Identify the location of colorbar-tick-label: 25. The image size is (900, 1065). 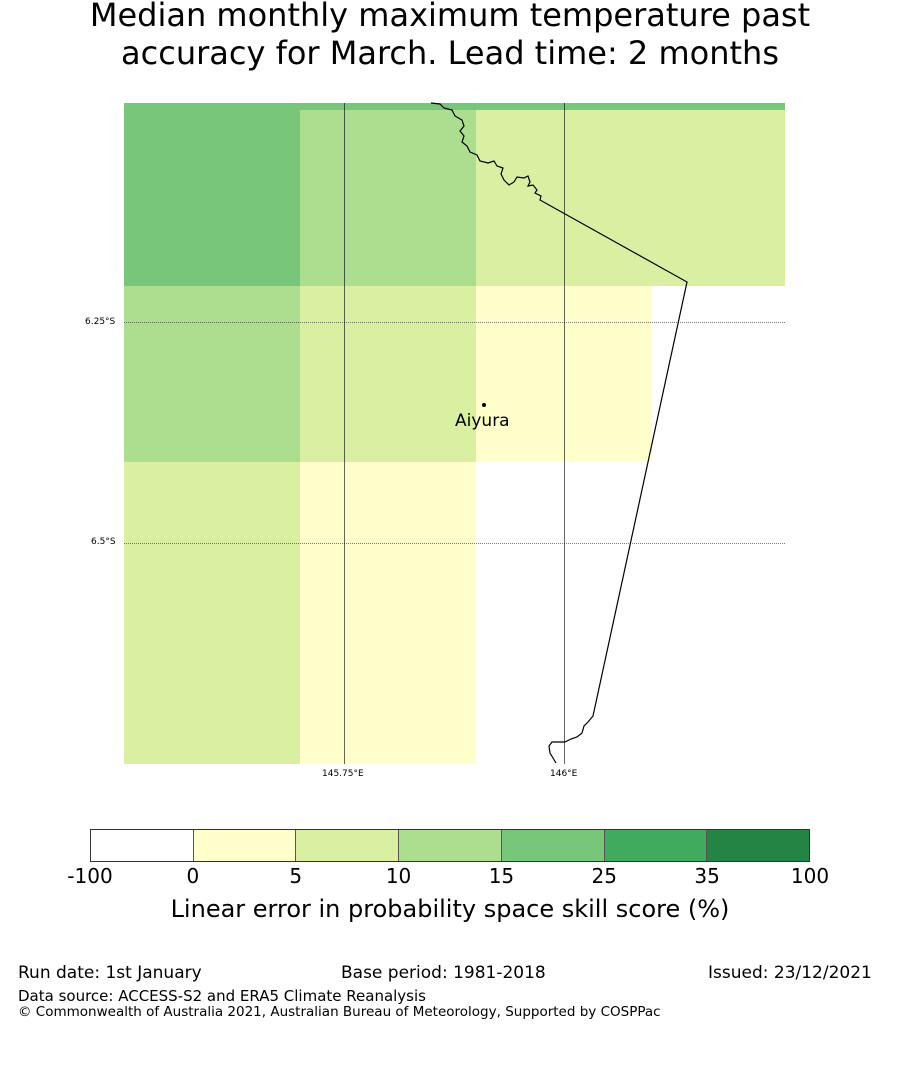
(604, 876).